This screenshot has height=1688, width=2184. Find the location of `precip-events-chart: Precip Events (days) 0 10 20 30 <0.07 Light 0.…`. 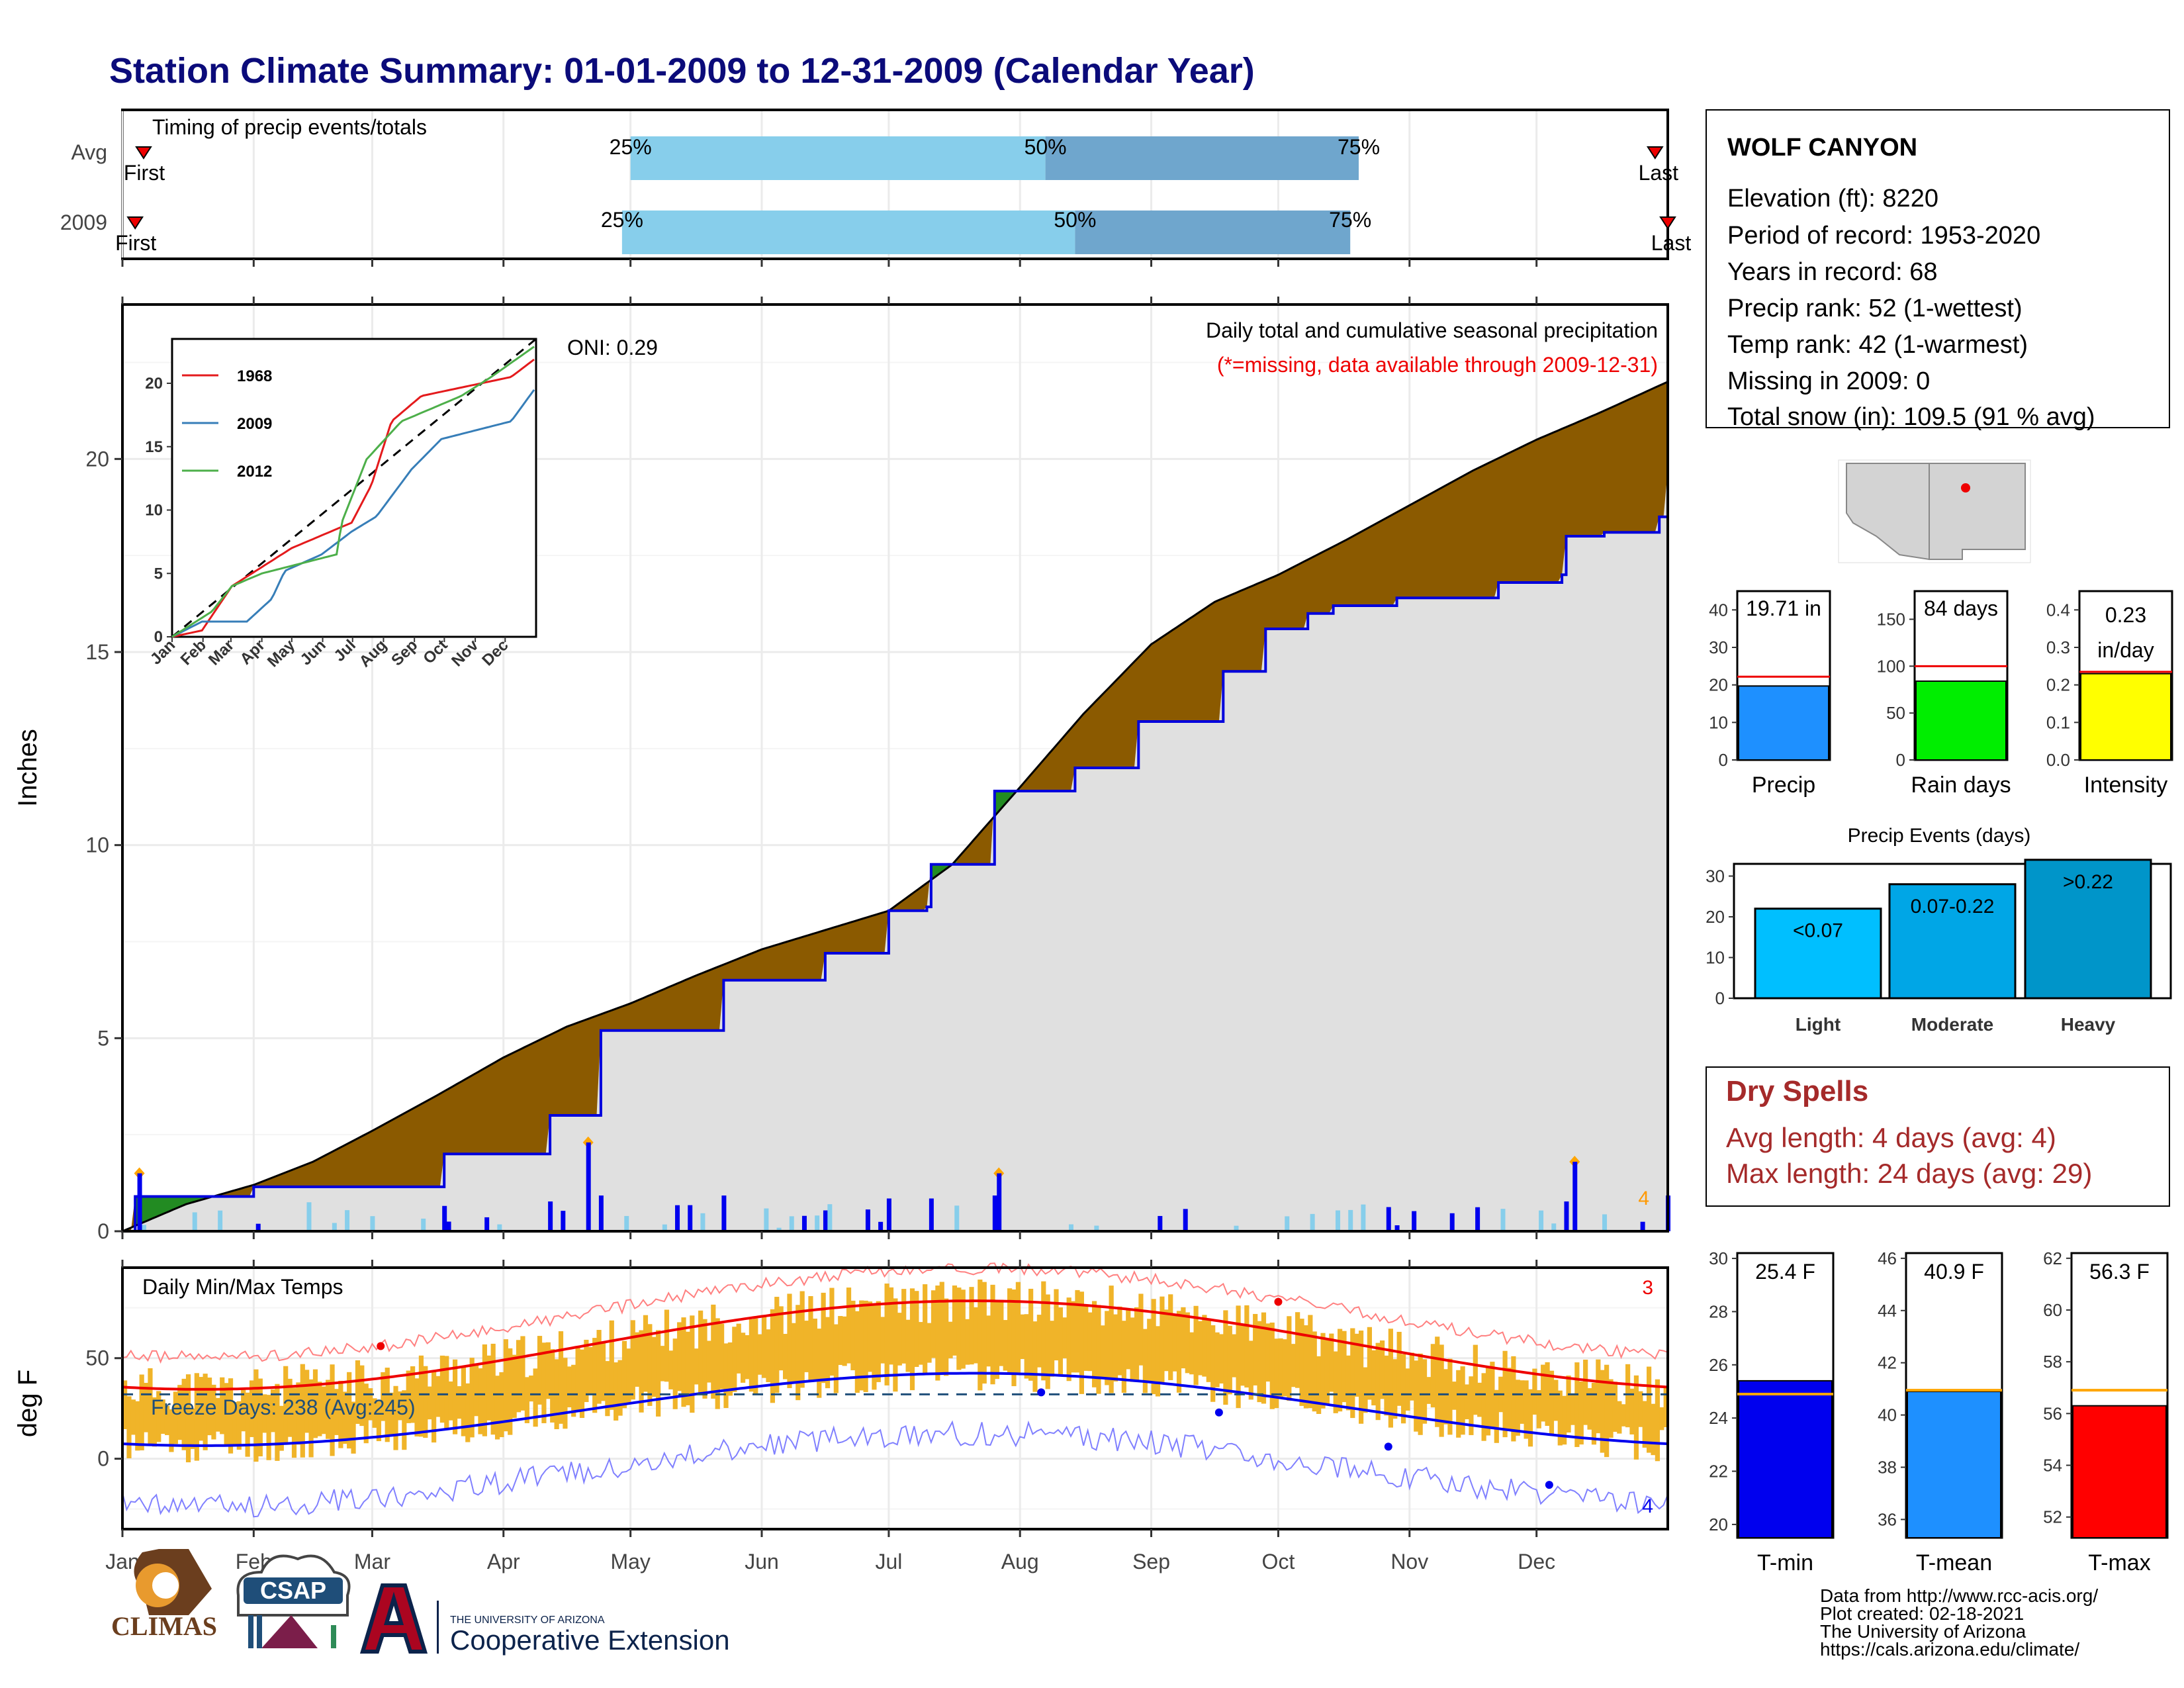

precip-events-chart: Precip Events (days) 0 10 20 30 <0.07 Light 0.… is located at coordinates (1939, 930).